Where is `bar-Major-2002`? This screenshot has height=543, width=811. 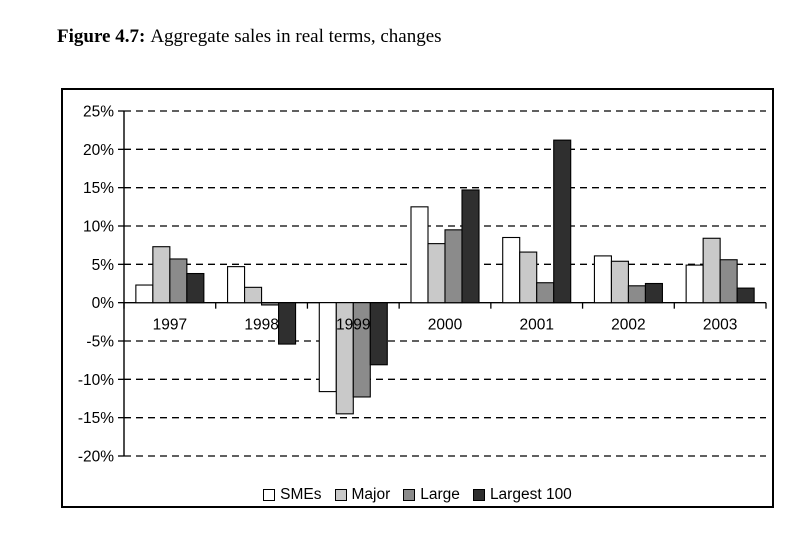
bar-Major-2002 is located at coordinates (619, 282).